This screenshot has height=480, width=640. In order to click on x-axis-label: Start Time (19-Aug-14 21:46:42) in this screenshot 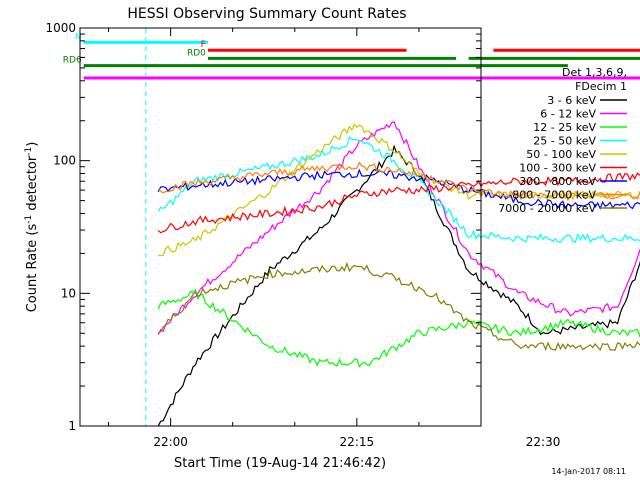, I will do `click(280, 463)`.